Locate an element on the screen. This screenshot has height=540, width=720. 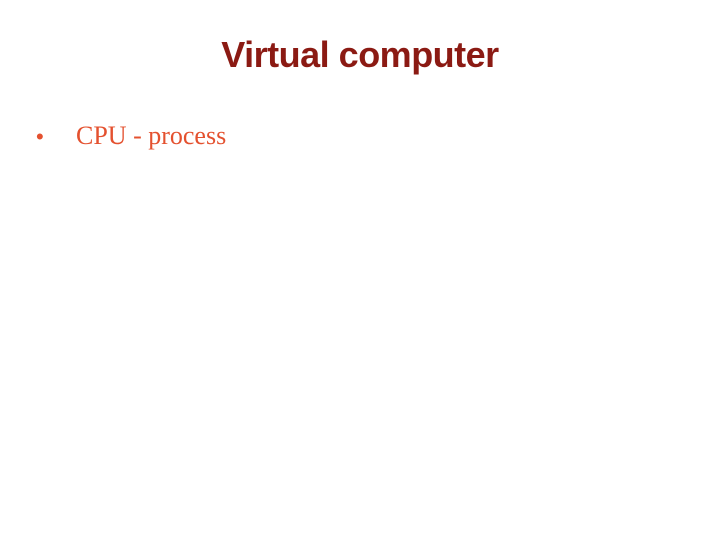
bullet-list: • CPU - process is located at coordinates (356, 136).